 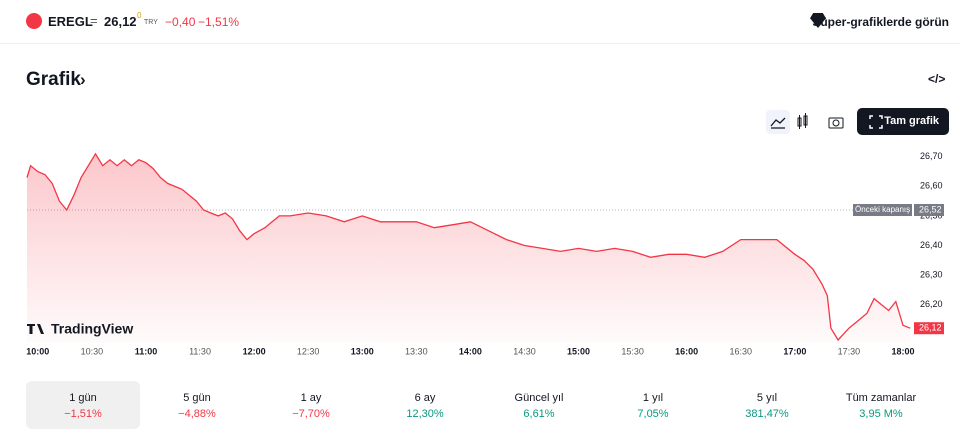 I want to click on period-label: 1 ay, so click(x=311, y=398).